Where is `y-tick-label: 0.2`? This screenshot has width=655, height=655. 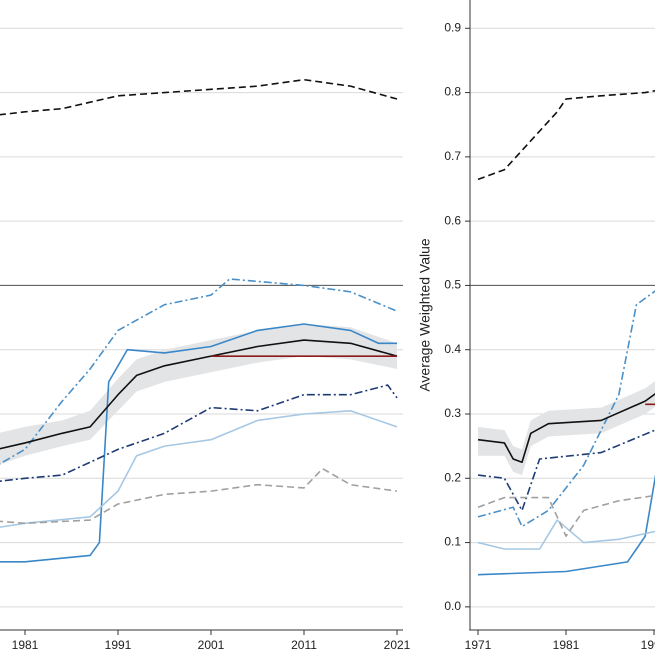
y-tick-label: 0.2 is located at coordinates (452, 477).